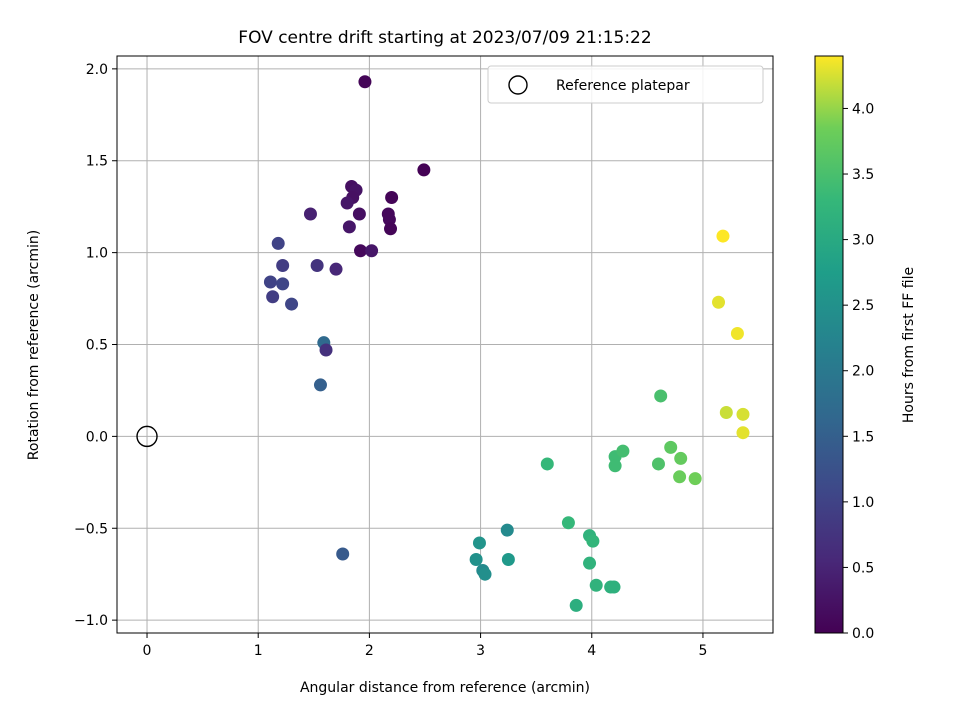 The image size is (960, 720). I want to click on colorbar-ticks: 0.0 0.5 1.0 1.5 2.0 2.5 3.0 3.5 4.0, so click(858, 371).